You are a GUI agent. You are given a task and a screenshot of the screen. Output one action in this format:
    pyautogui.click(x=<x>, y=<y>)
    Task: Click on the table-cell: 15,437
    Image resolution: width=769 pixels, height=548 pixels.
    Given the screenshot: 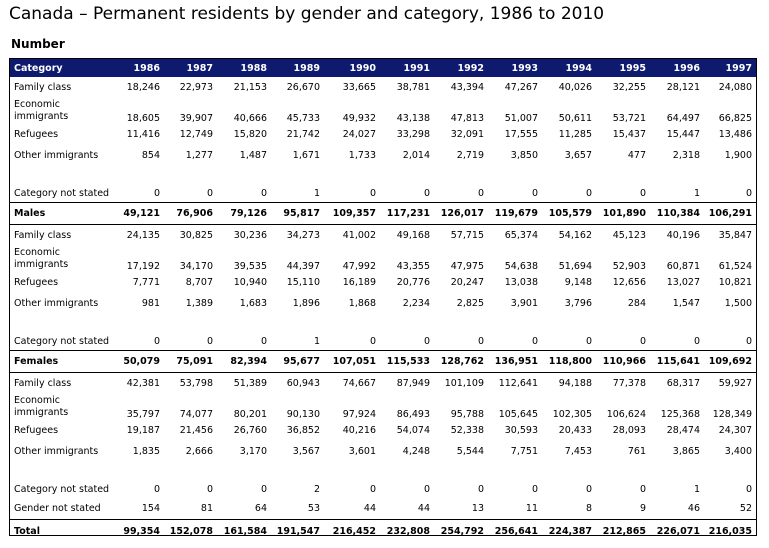 What is the action you would take?
    pyautogui.click(x=629, y=134)
    